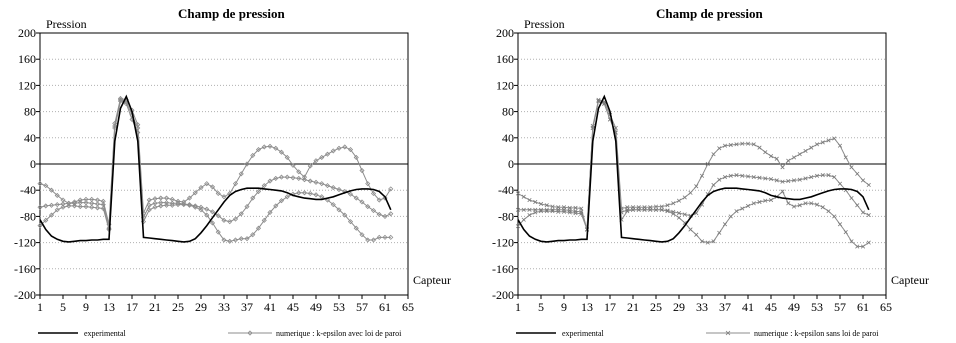 Image resolution: width=956 pixels, height=343 pixels. I want to click on x-tick-label: 21, so click(633, 307).